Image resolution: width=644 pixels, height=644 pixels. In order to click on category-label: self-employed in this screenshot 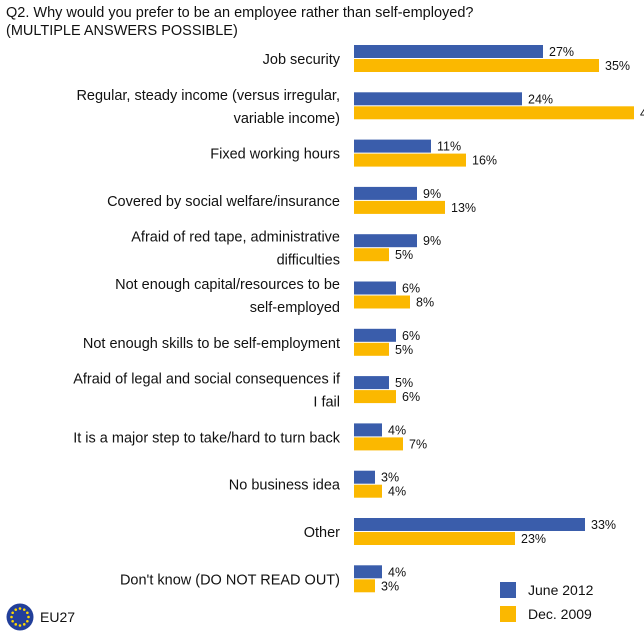, I will do `click(295, 308)`.